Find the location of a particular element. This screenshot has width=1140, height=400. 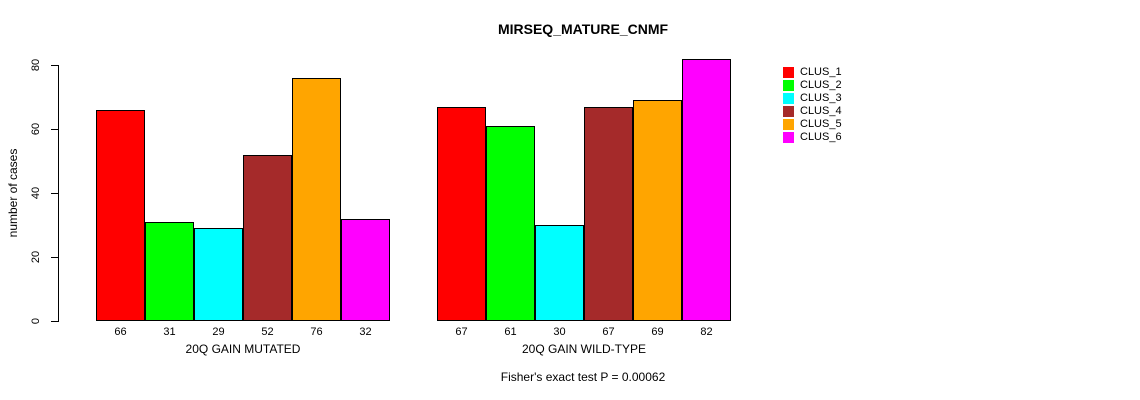

y-tick-label: 40 is located at coordinates (36, 193).